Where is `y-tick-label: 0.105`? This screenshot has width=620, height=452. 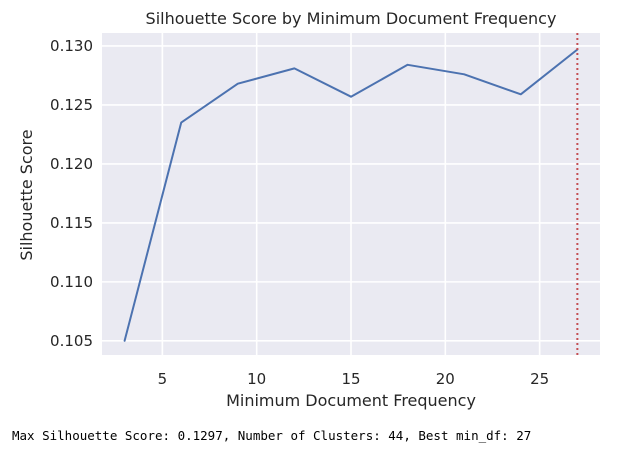 y-tick-label: 0.105 is located at coordinates (71, 341).